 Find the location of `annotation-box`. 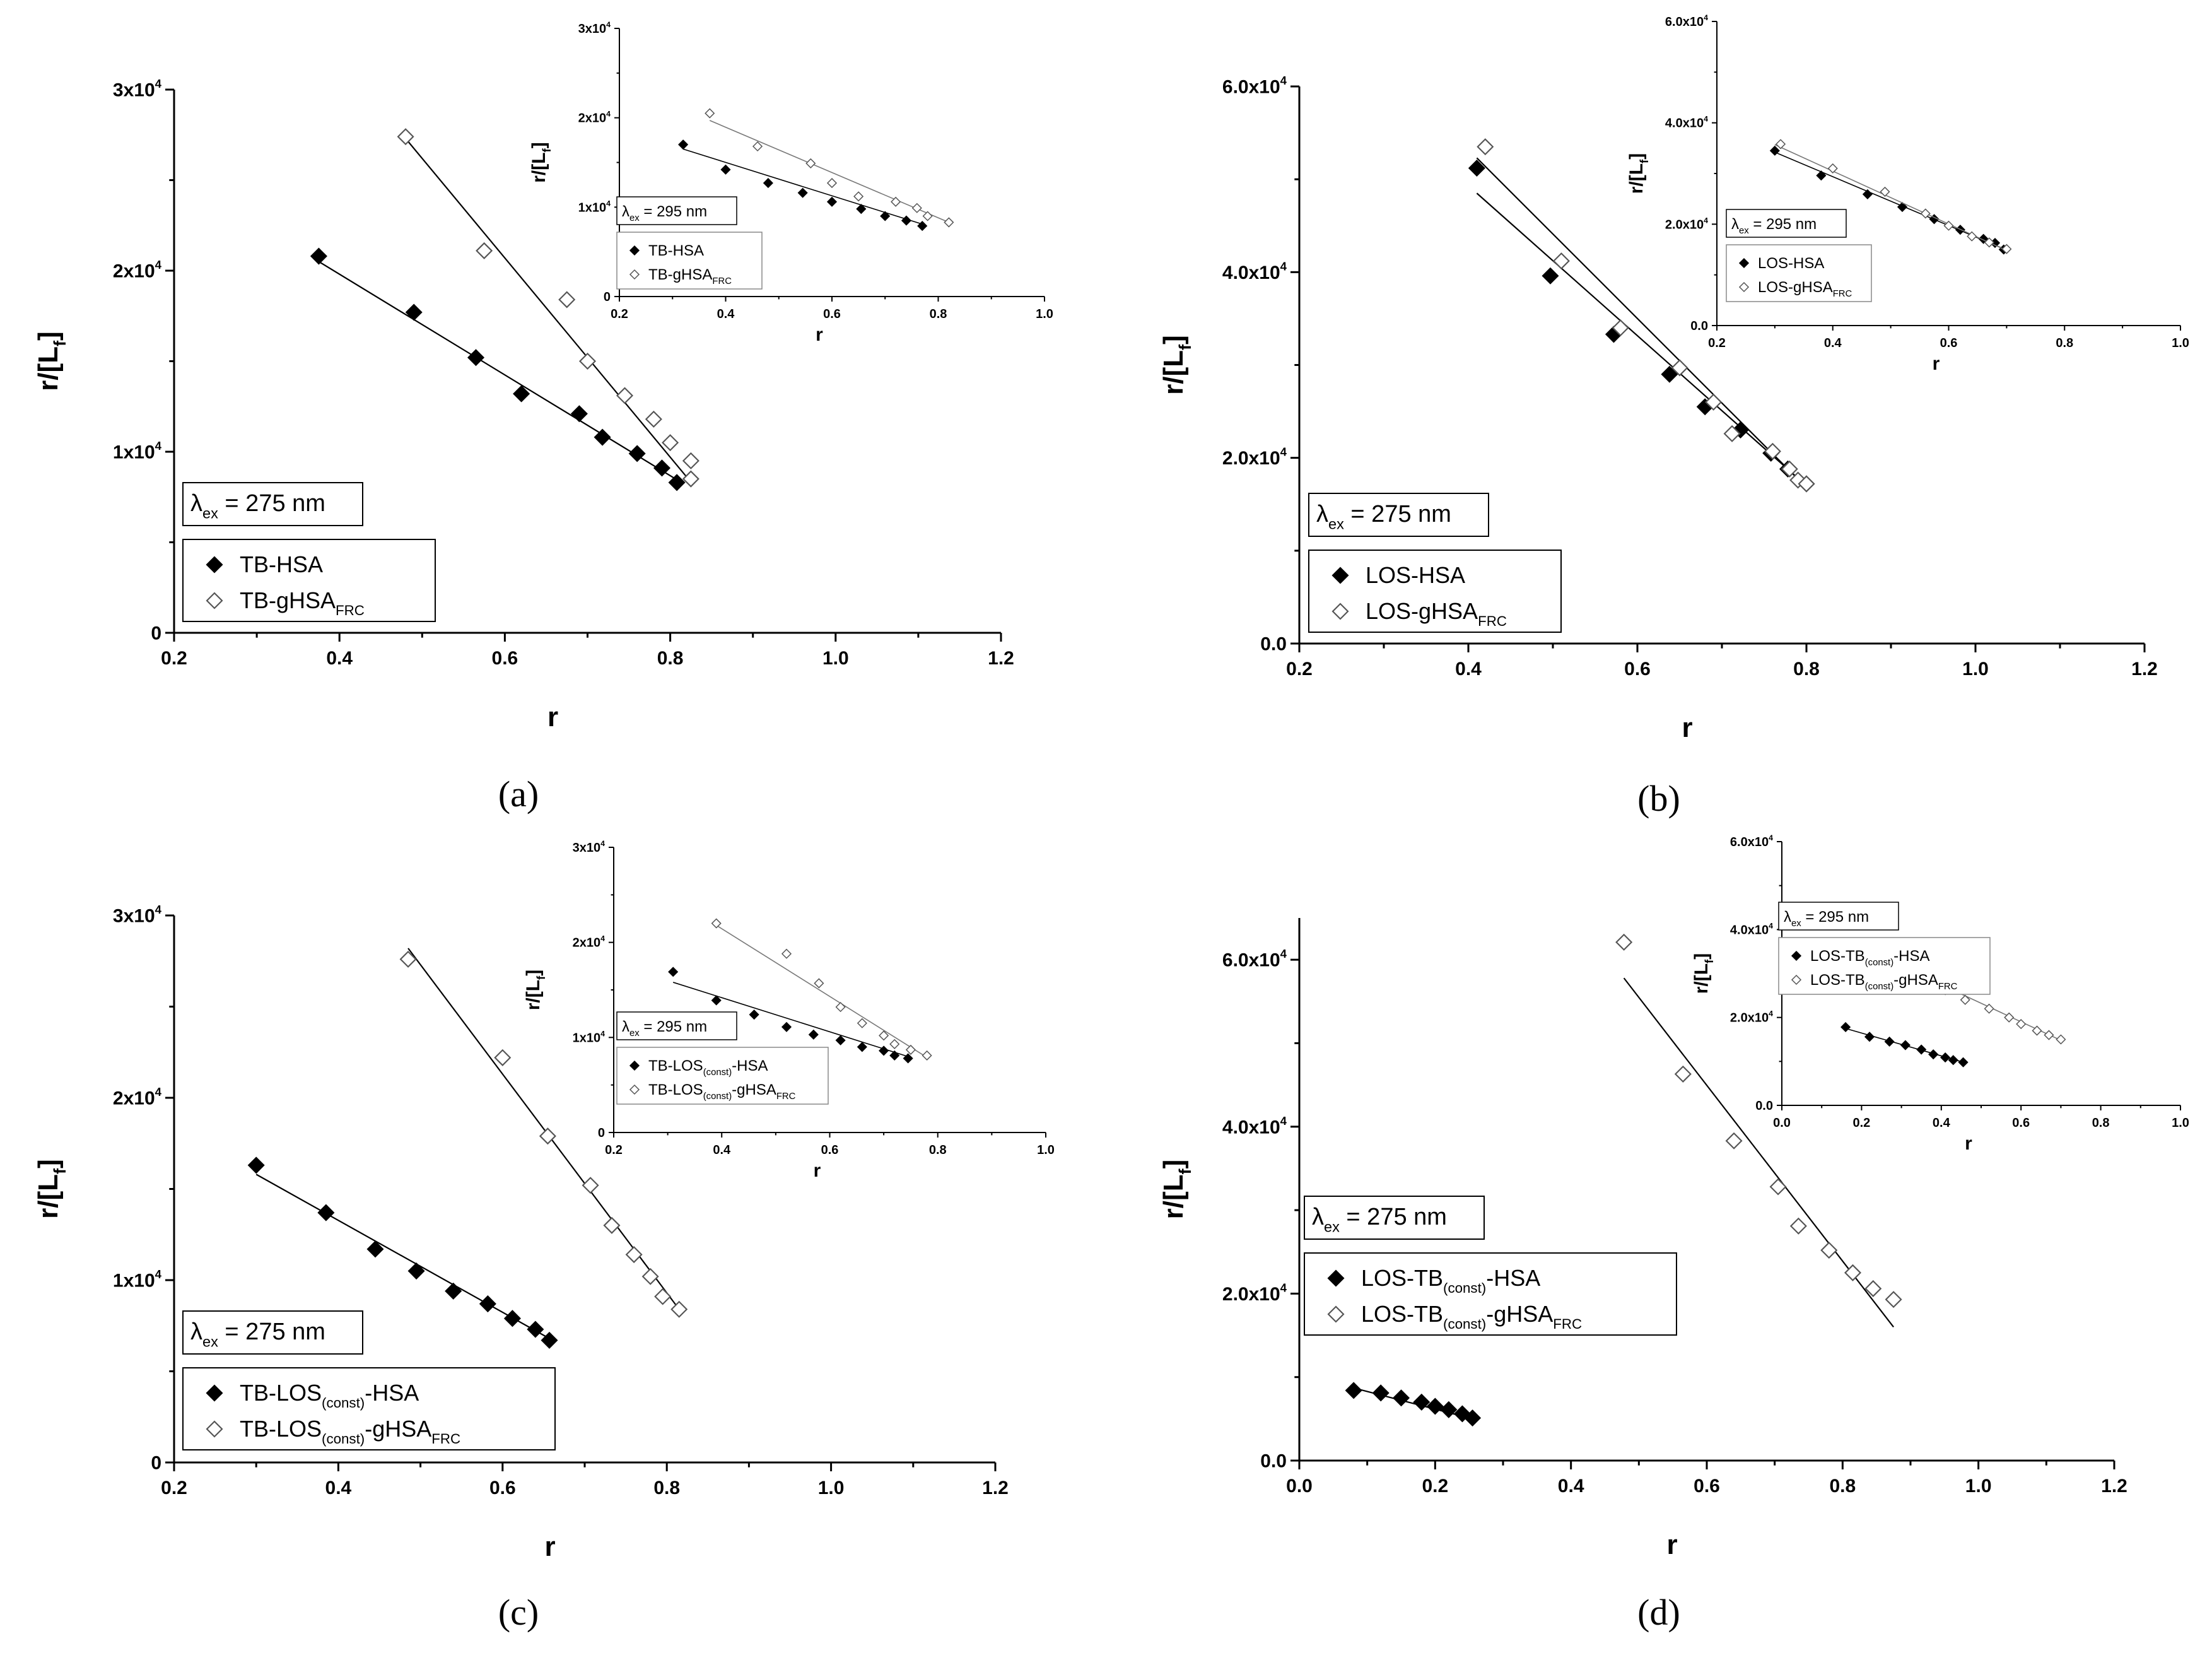

annotation-box is located at coordinates (1394, 1218).